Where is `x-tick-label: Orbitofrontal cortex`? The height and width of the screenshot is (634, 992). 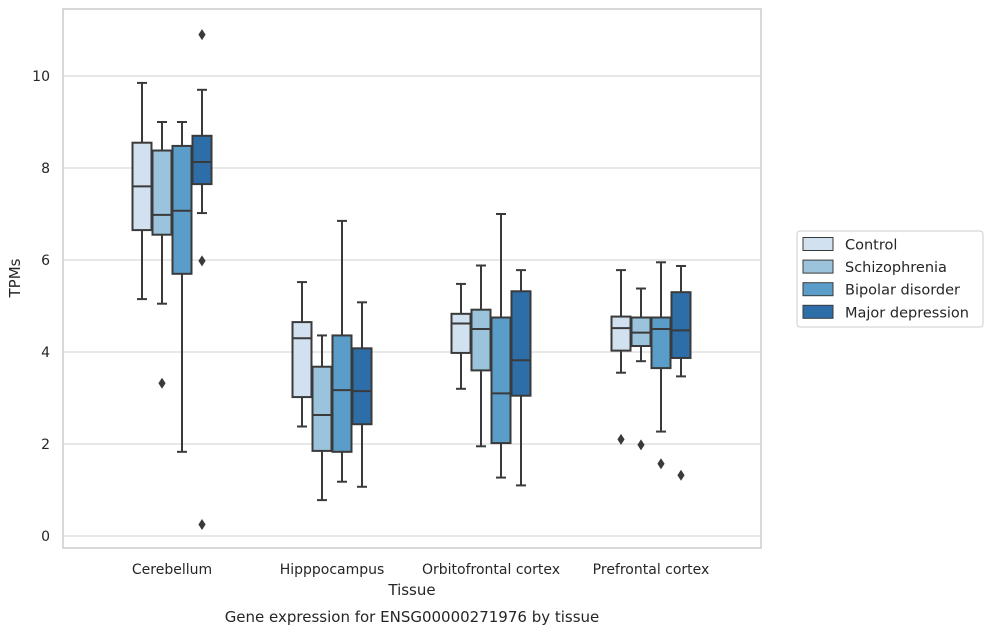
x-tick-label: Orbitofrontal cortex is located at coordinates (491, 570).